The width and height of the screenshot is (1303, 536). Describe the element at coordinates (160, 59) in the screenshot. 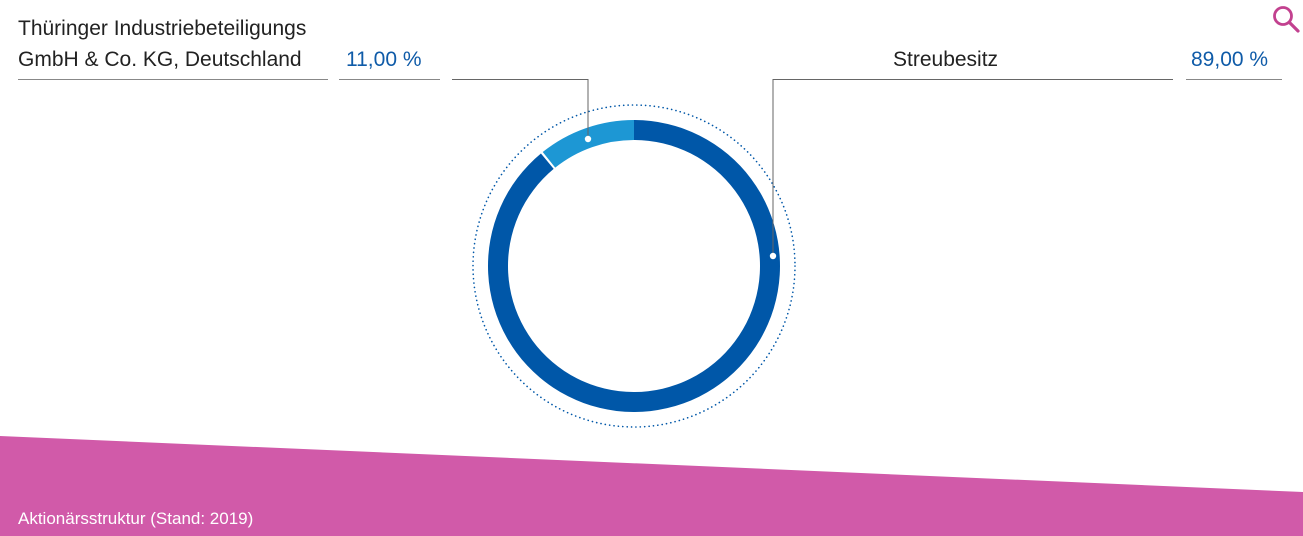

I see `slice-label-thueringer-line2: GmbH & Co. KG, Deutschland` at that location.